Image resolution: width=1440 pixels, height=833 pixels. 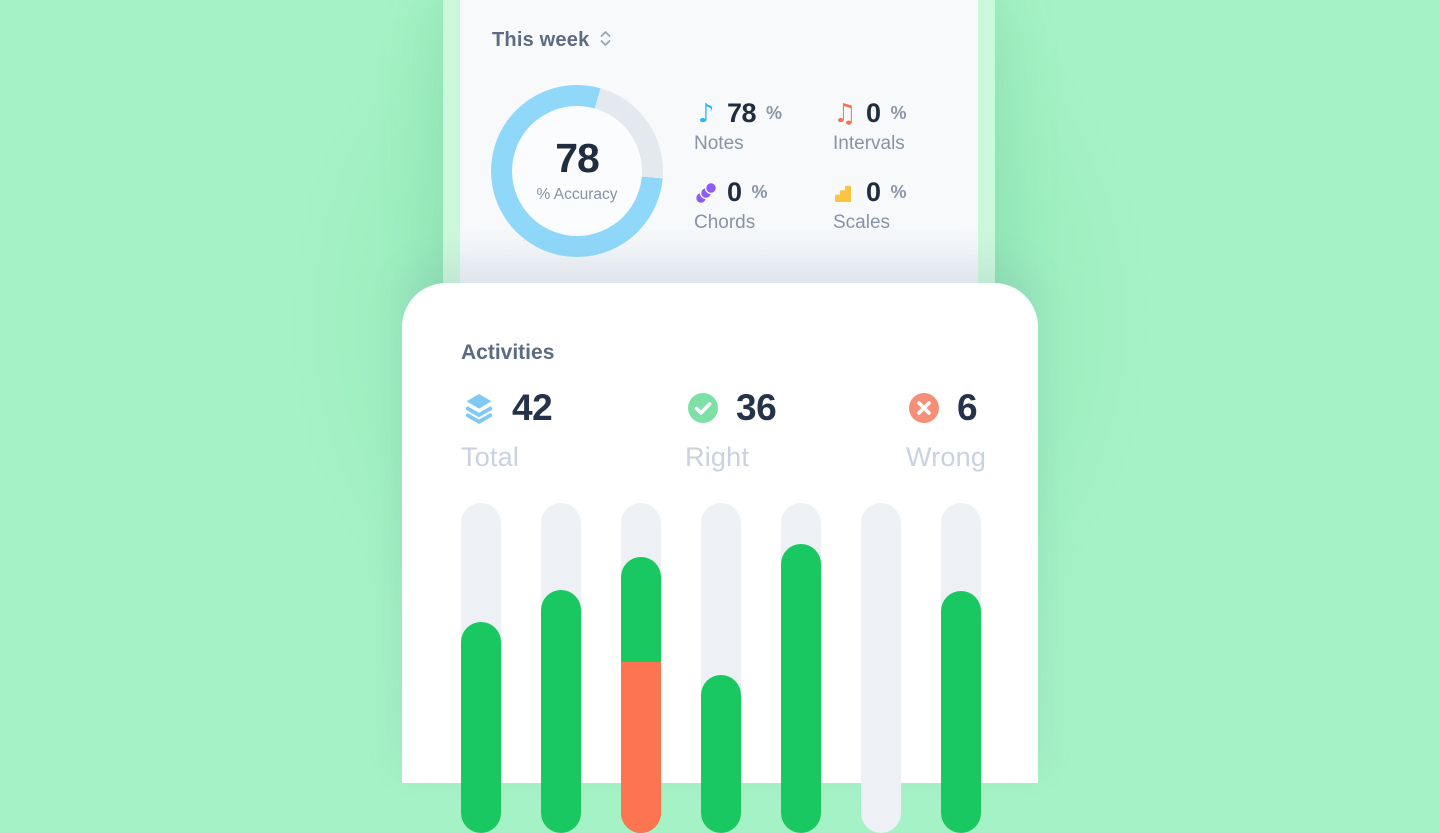 I want to click on stat-notes: ♪ 78 % Notes, so click(x=763, y=136).